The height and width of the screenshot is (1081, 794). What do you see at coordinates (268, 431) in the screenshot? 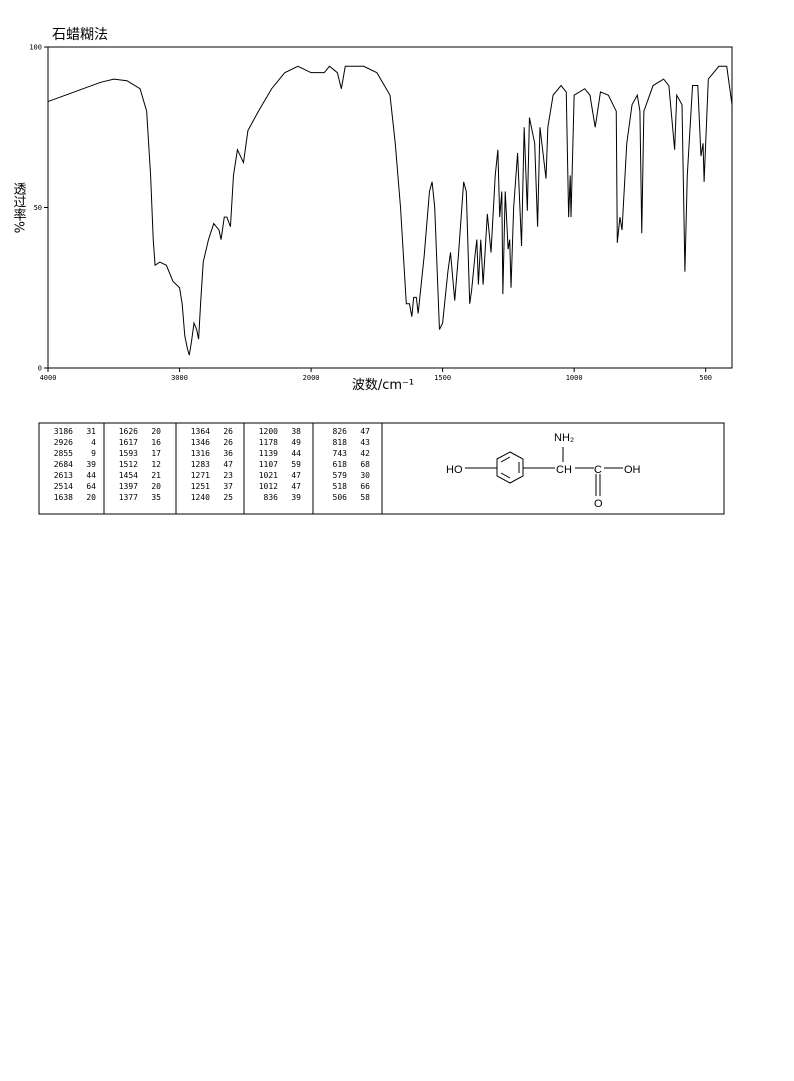
I see `wavenumber-cell: 1200` at bounding box center [268, 431].